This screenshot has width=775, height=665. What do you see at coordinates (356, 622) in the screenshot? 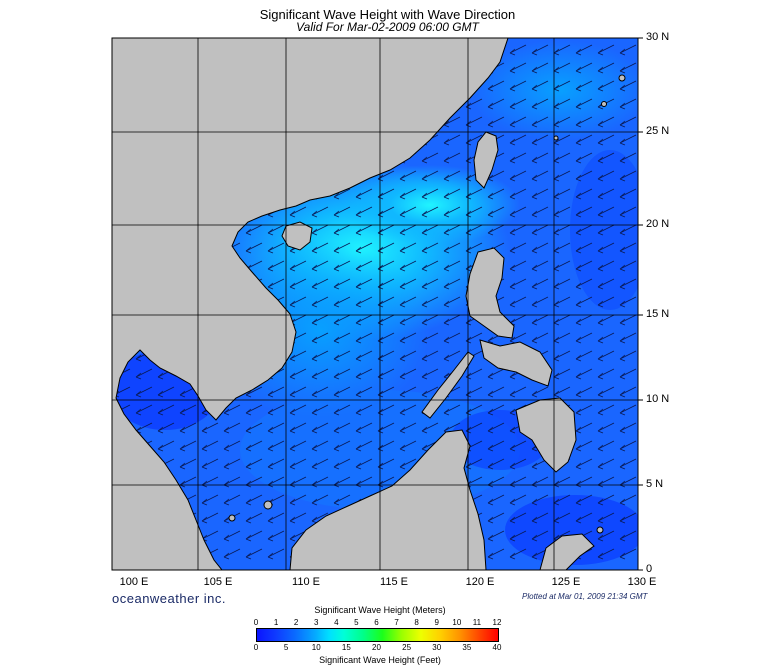
I see `colorbar-meter-tick: 5` at bounding box center [356, 622].